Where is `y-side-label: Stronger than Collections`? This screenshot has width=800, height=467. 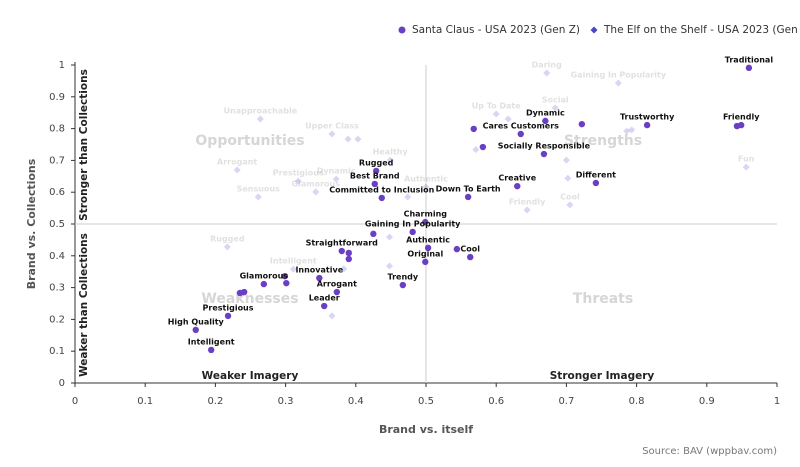
y-side-label: Stronger than Collections is located at coordinates (84, 145).